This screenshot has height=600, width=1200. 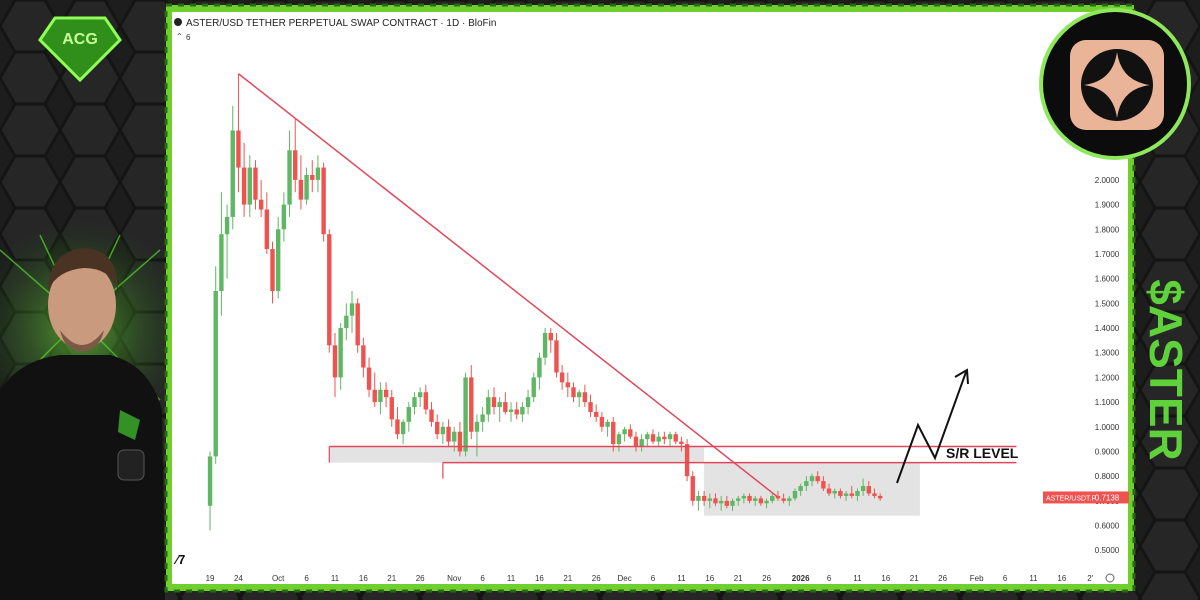 What do you see at coordinates (1107, 451) in the screenshot?
I see `y-tick-label: 0.9000` at bounding box center [1107, 451].